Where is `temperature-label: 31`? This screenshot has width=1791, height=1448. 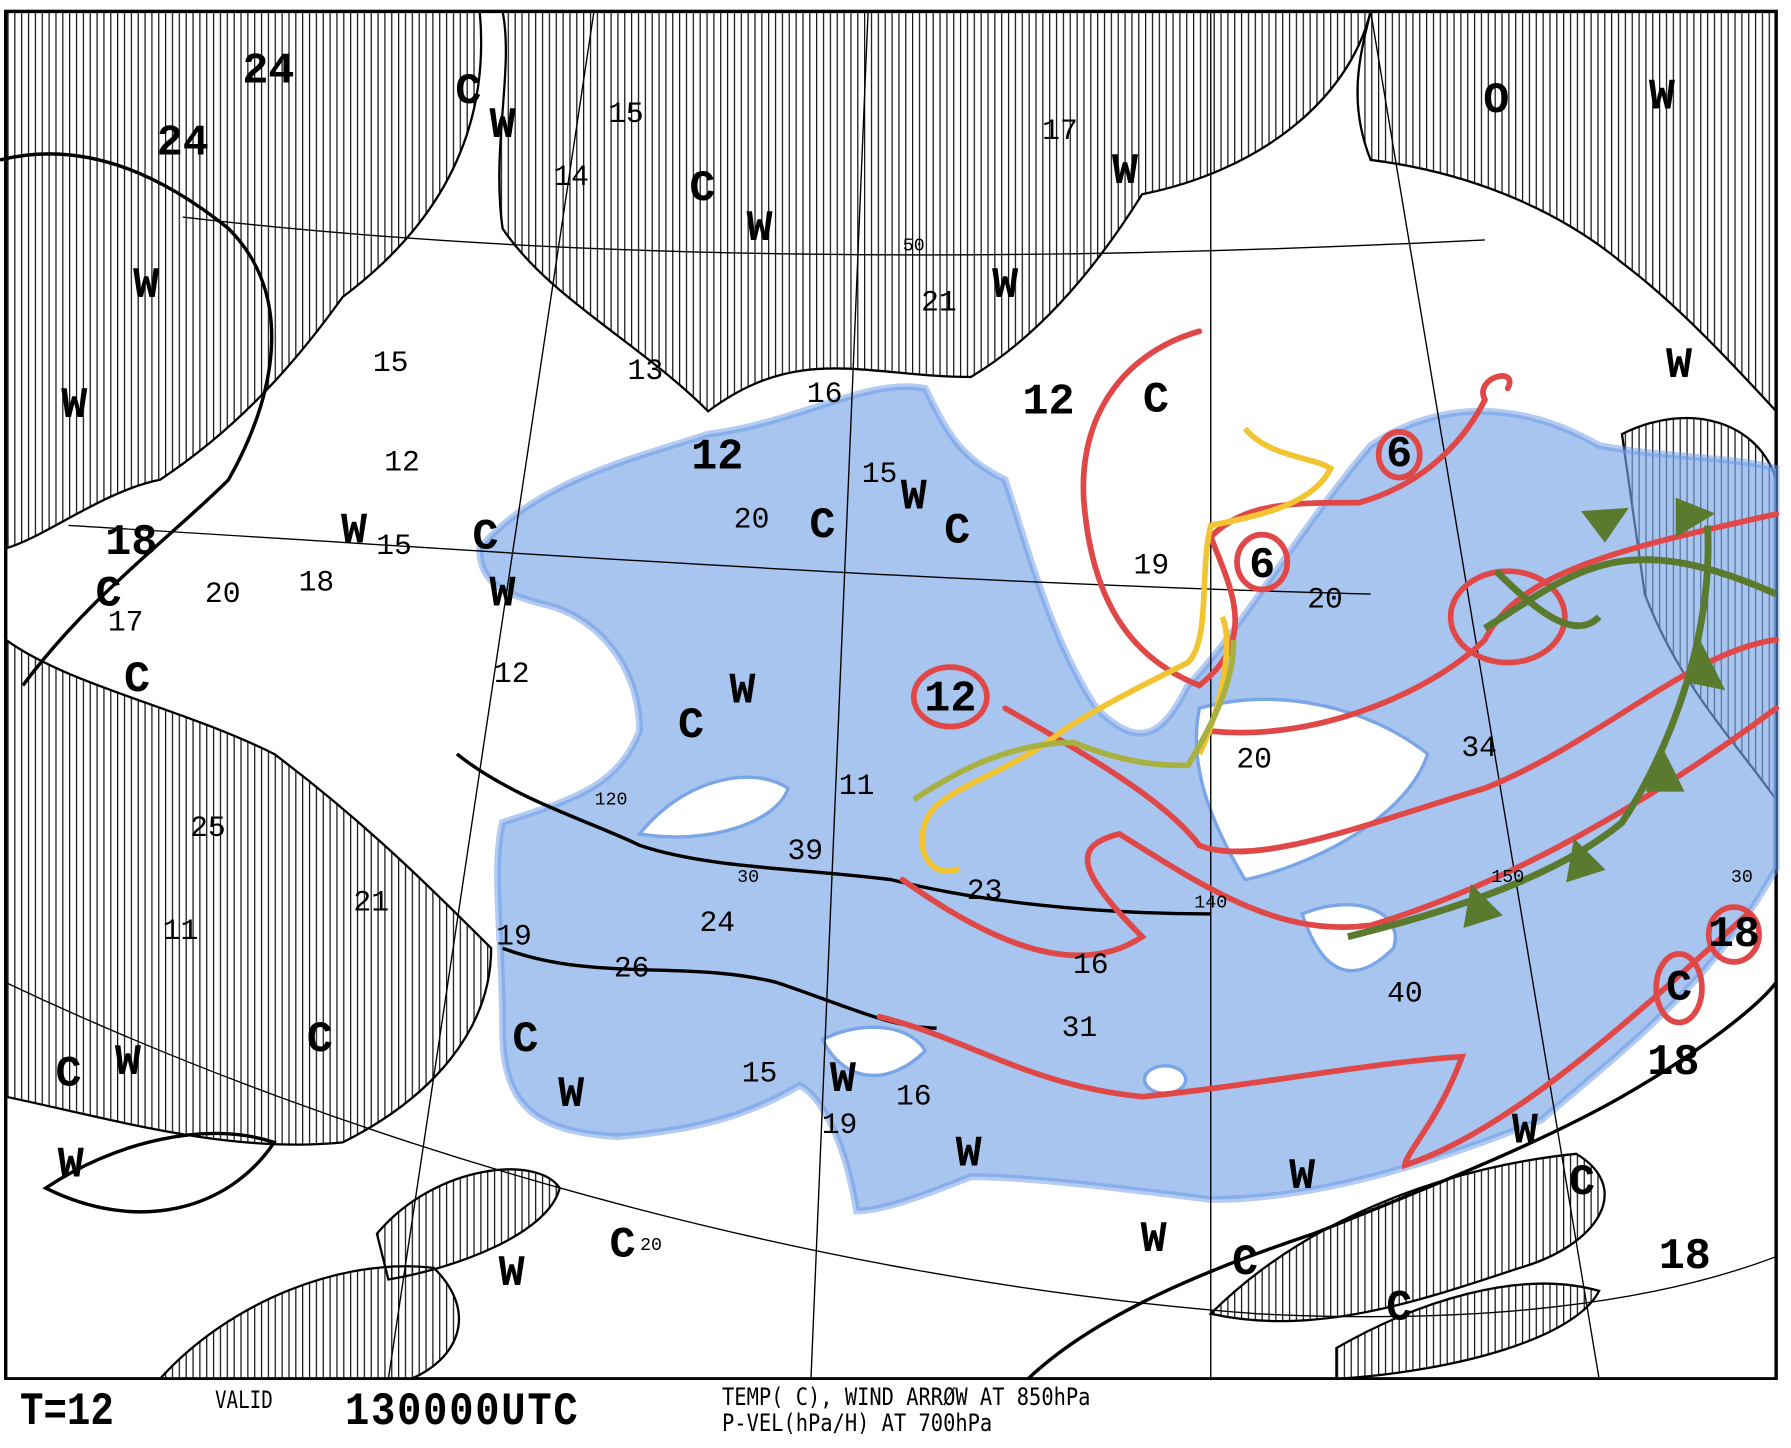 temperature-label: 31 is located at coordinates (1080, 1028).